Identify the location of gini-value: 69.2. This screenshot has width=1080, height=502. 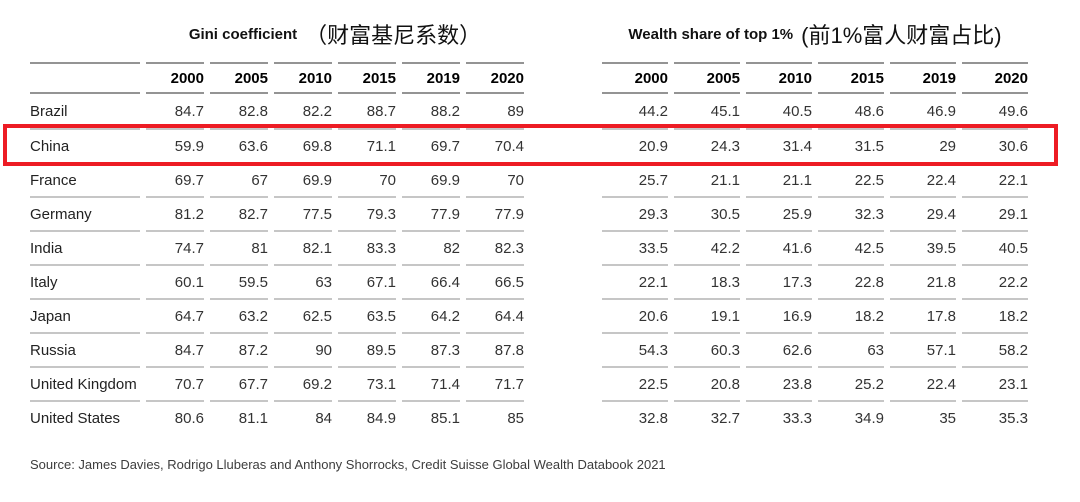
(303, 383).